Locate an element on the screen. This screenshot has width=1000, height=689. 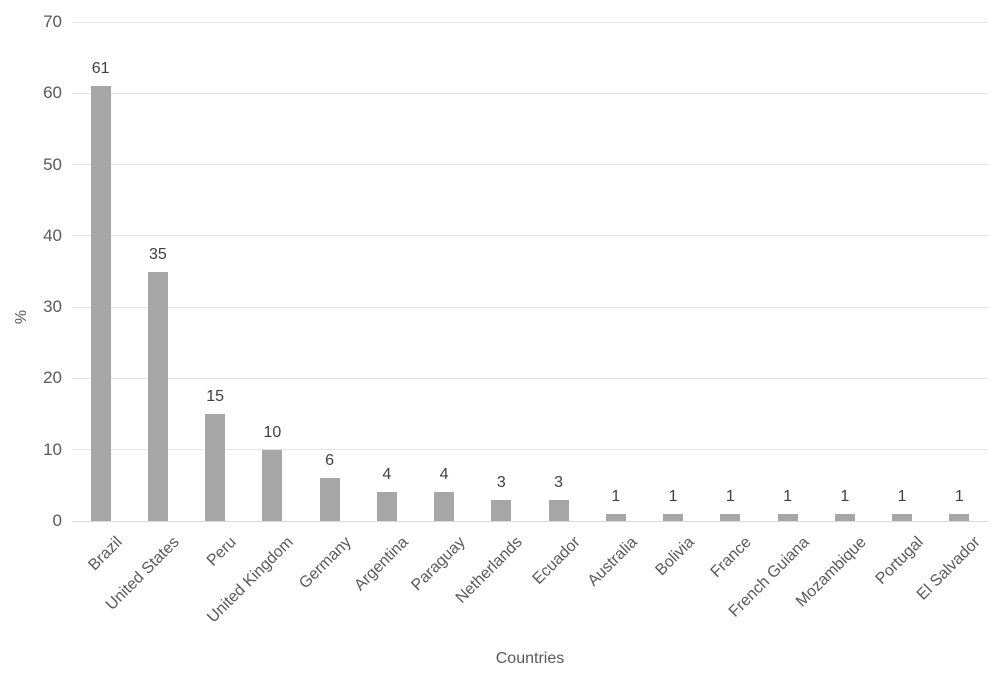
x-axis-title: Countries is located at coordinates (530, 658).